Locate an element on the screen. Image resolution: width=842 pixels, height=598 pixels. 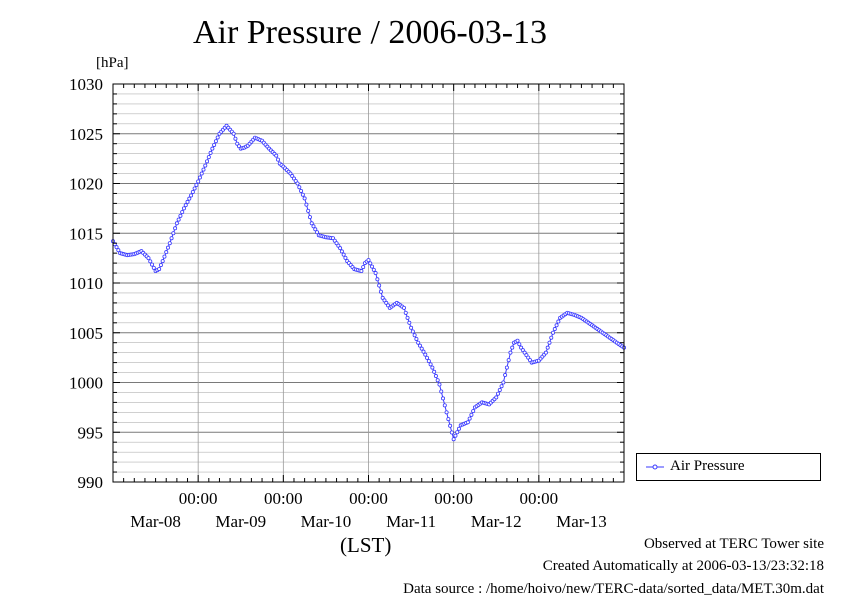
legend-marker is located at coordinates (655, 467).